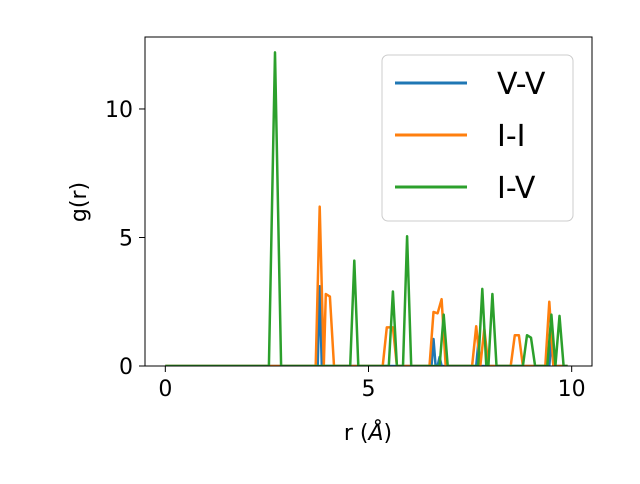 Image resolution: width=640 pixels, height=484 pixels. I want to click on legend-box, so click(477, 138).